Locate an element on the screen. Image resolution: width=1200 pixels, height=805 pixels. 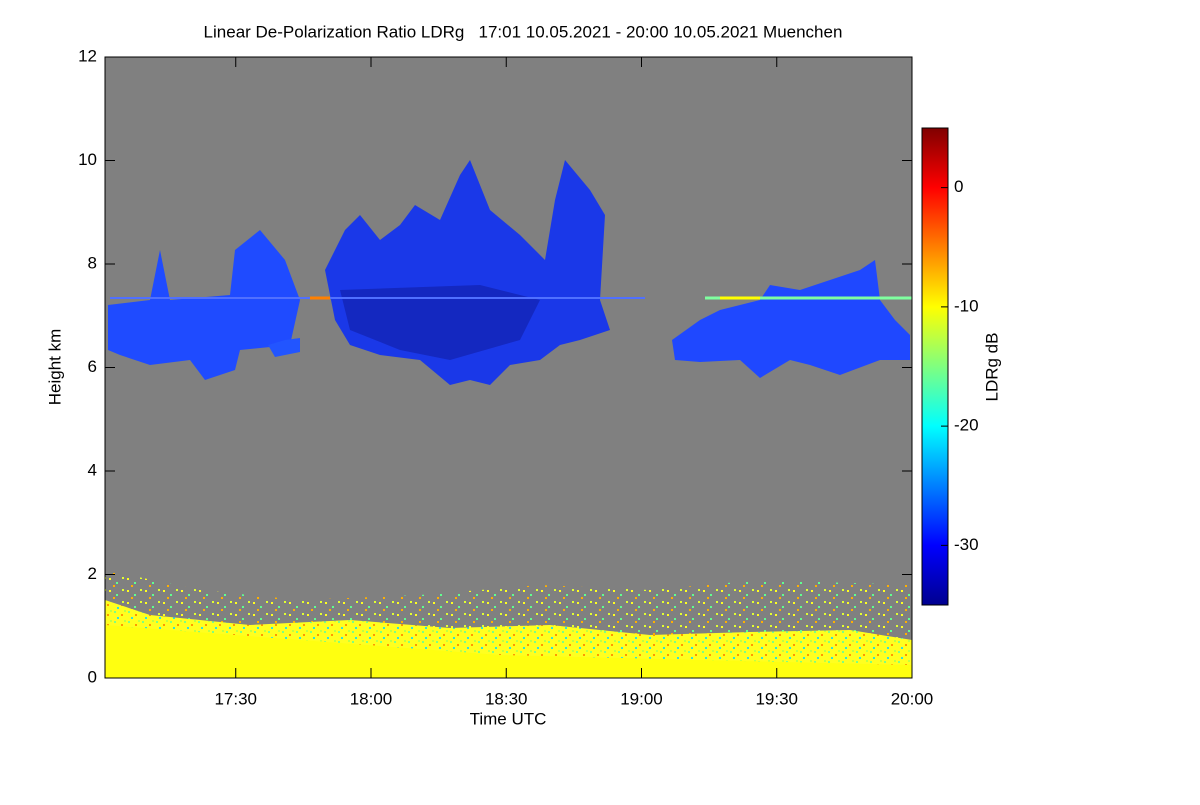
x-tick-label: 20:00 is located at coordinates (912, 698).